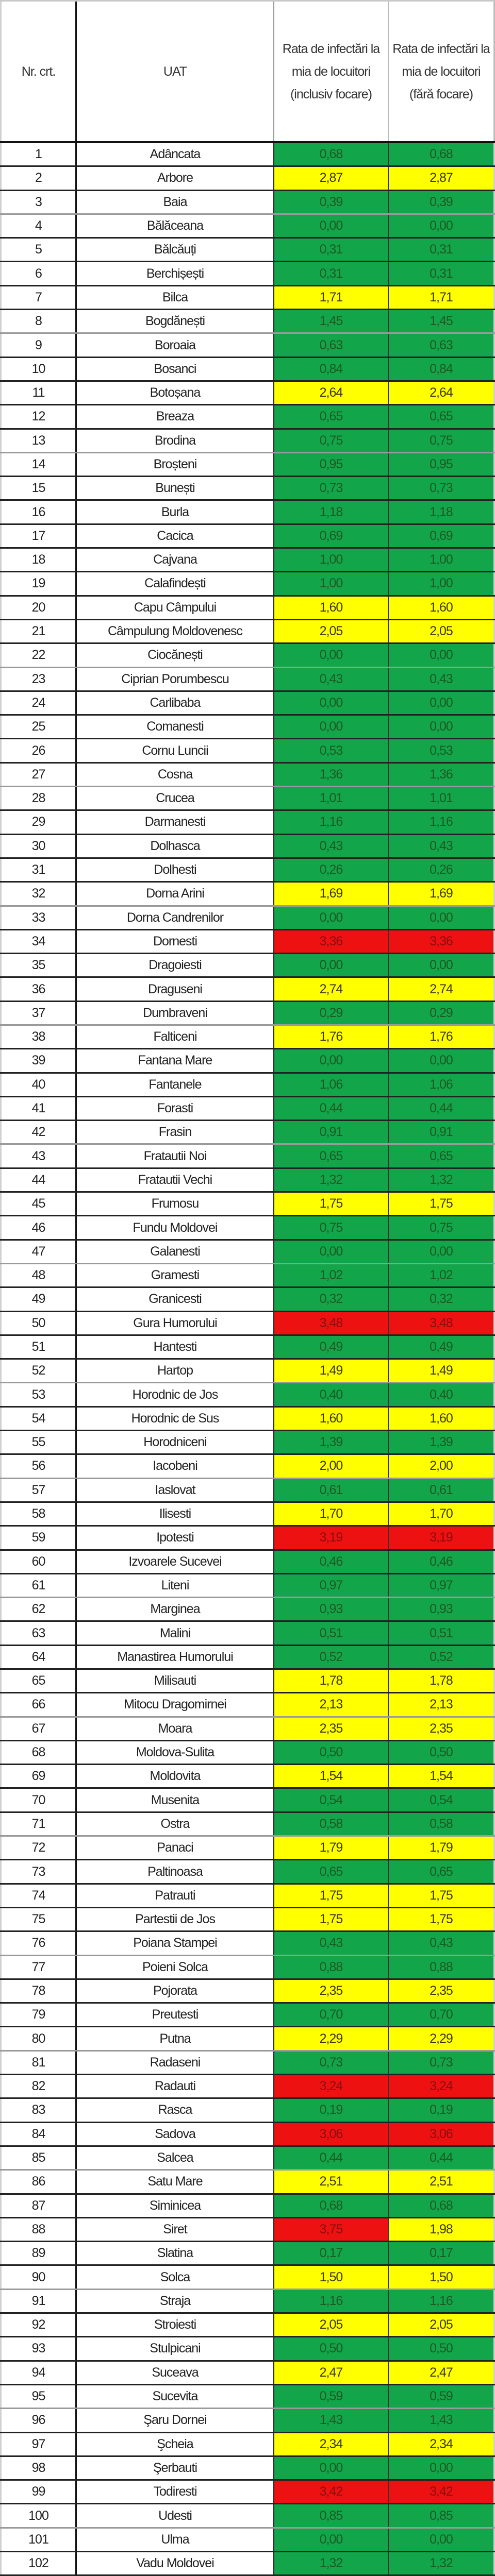  I want to click on row-rate-including-outbreaks: 0,17, so click(331, 2253).